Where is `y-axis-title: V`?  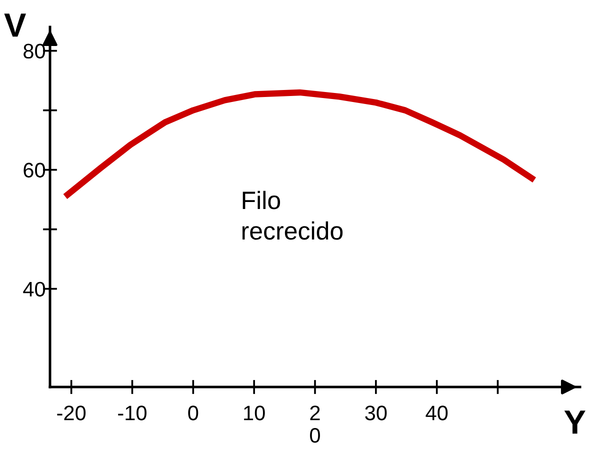
y-axis-title: V is located at coordinates (15, 25).